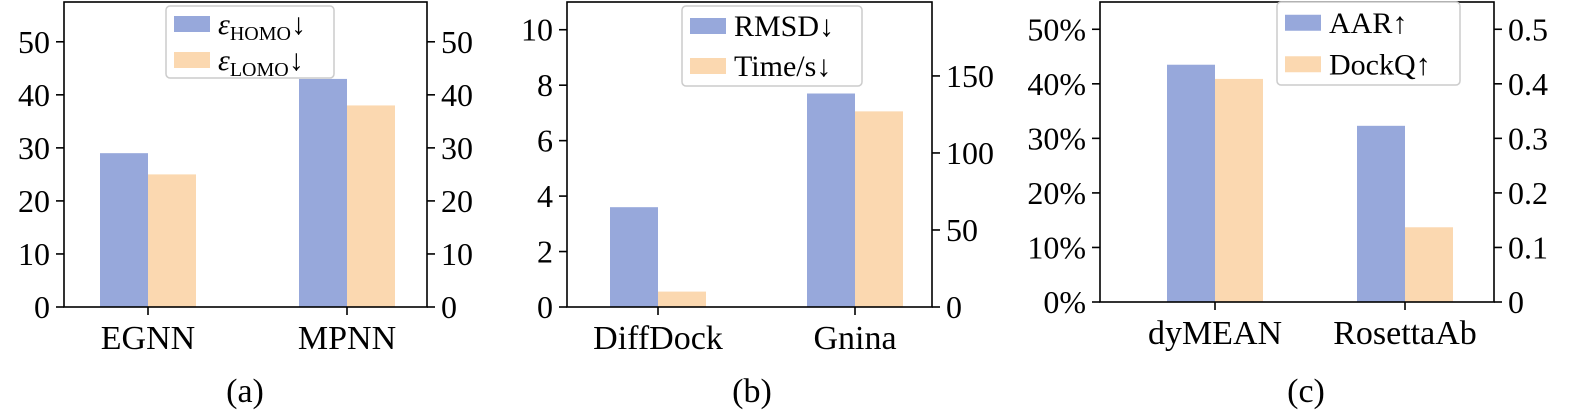 The width and height of the screenshot is (1575, 417). What do you see at coordinates (1429, 264) in the screenshot?
I see `bar-dockq-rosettaab` at bounding box center [1429, 264].